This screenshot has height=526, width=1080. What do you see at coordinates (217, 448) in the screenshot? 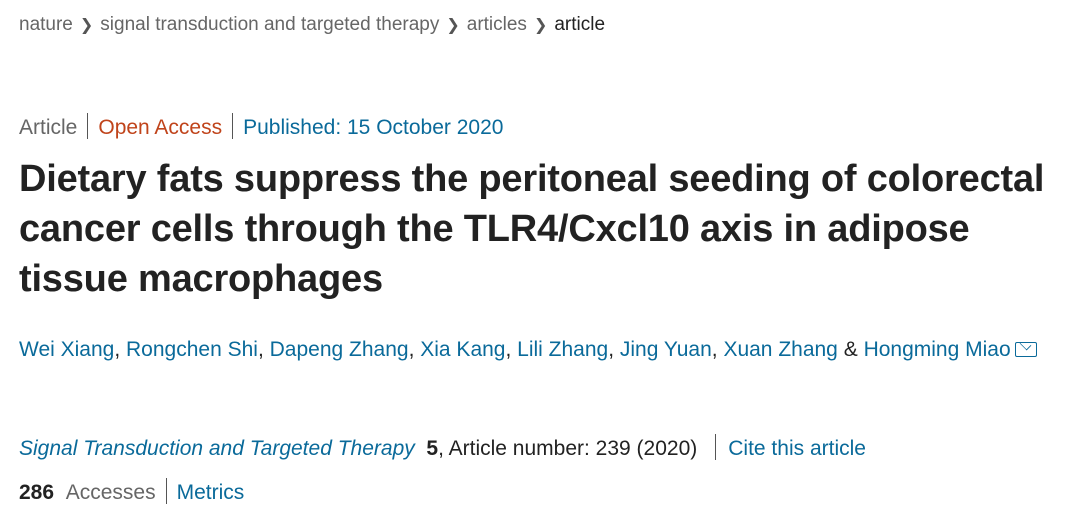
I see `journal-link: Signal Transduction and Targeted Therapy` at bounding box center [217, 448].